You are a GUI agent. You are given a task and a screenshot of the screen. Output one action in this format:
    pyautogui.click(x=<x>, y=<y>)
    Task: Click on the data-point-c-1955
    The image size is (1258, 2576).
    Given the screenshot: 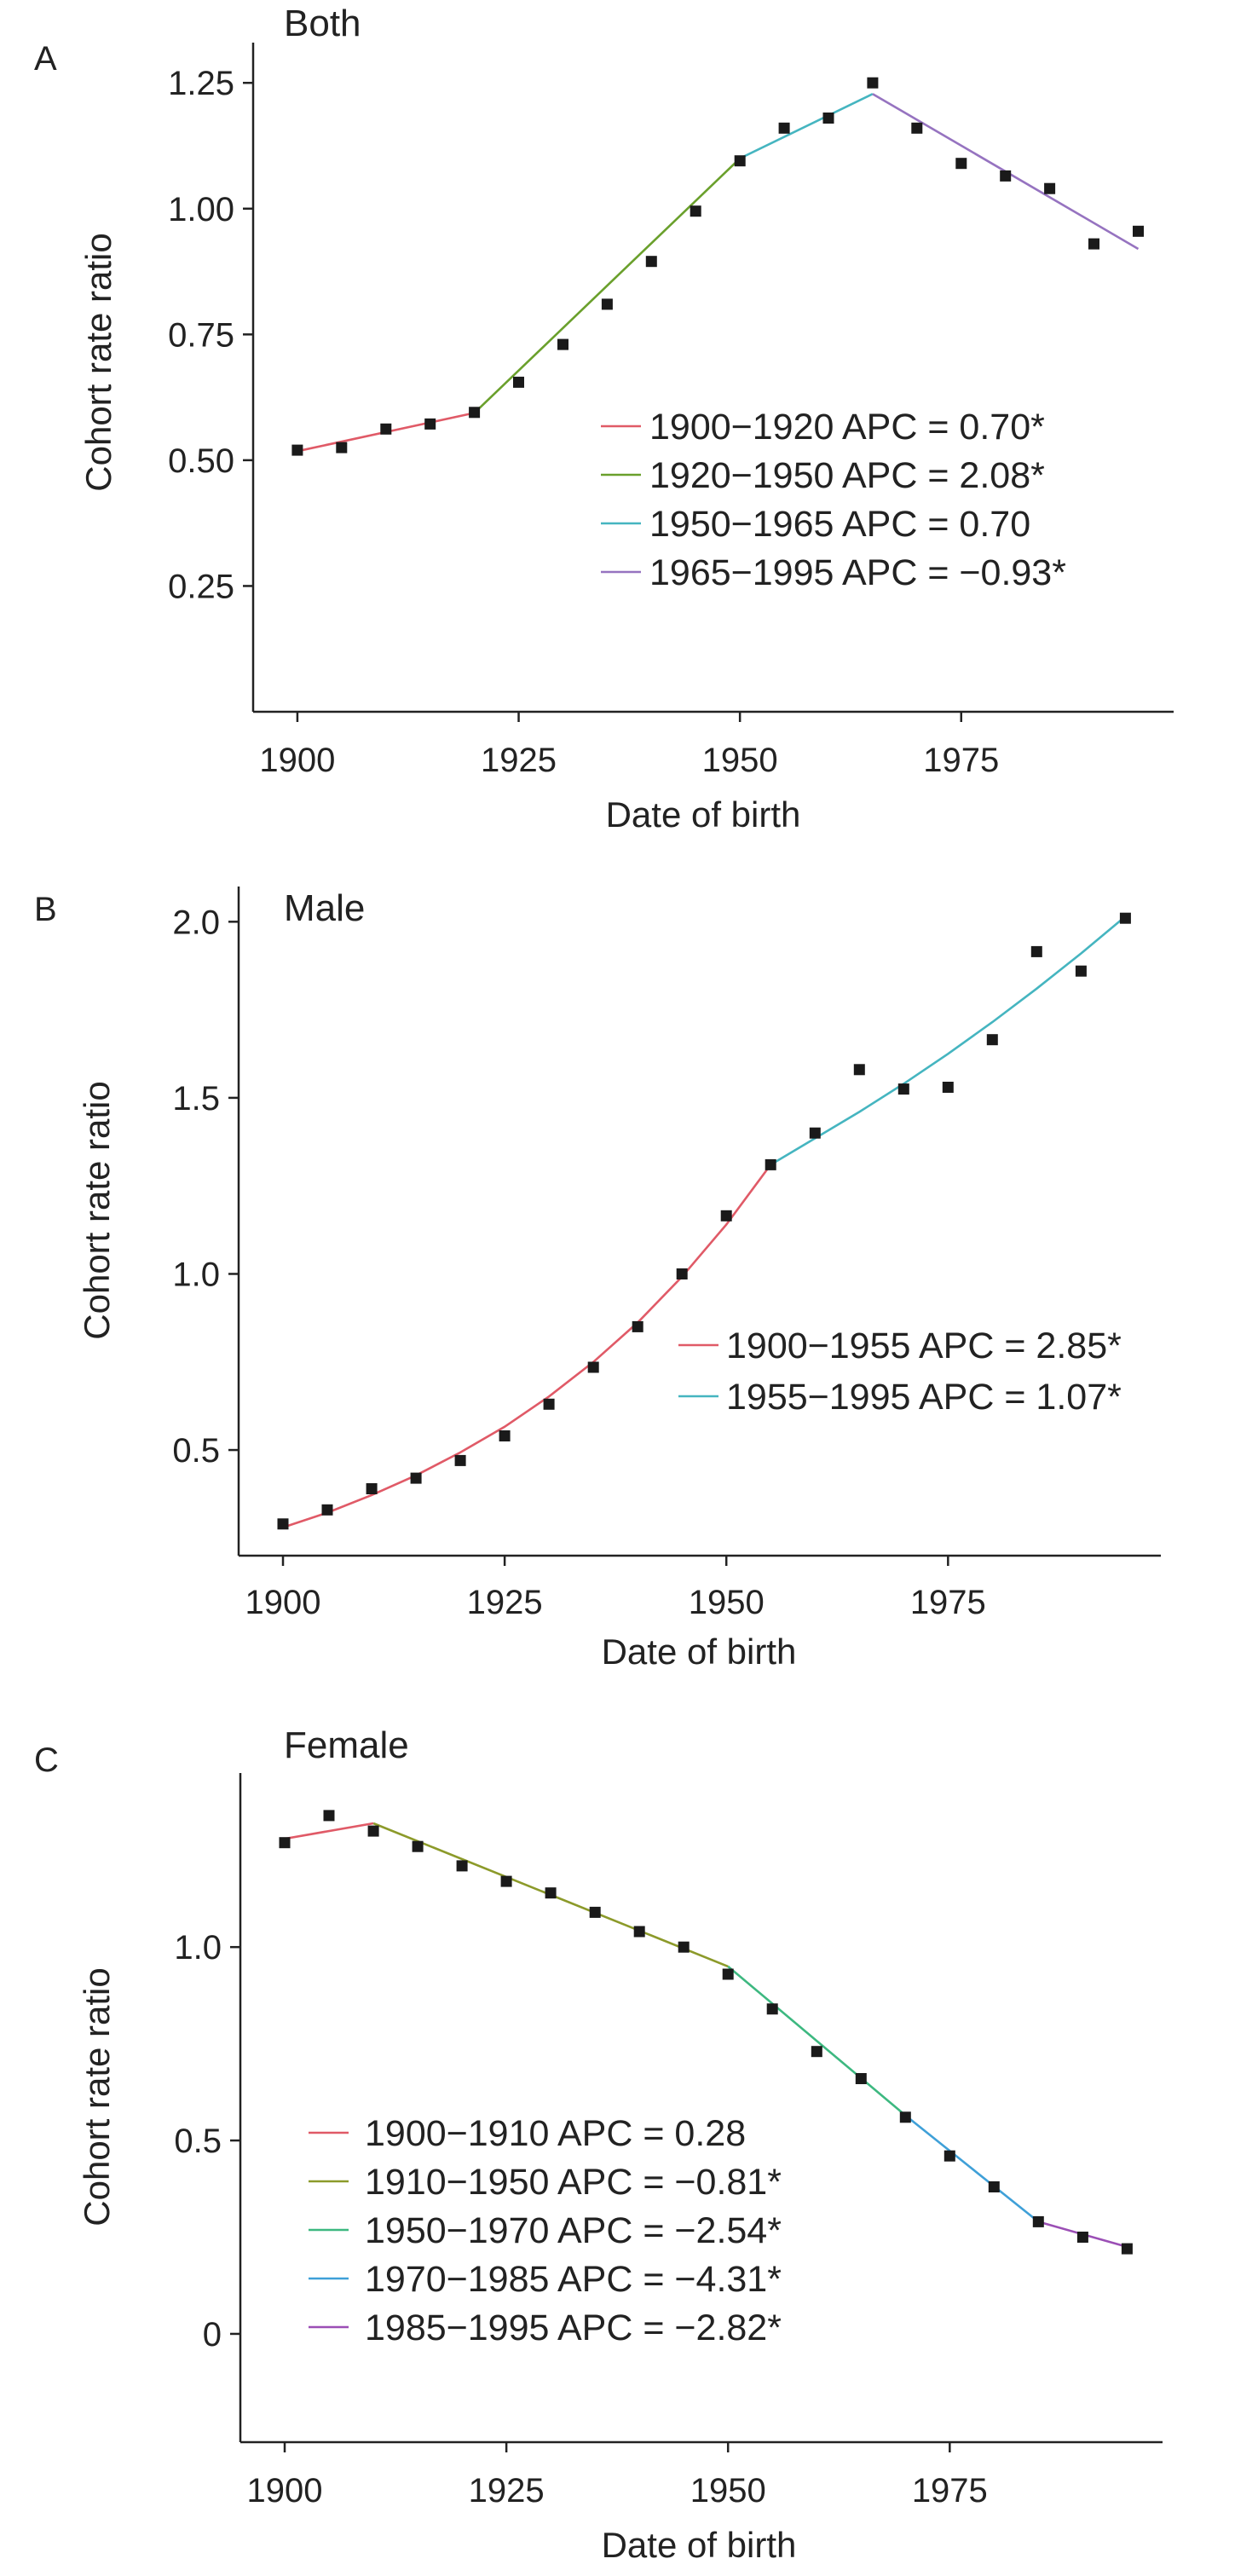 What is the action you would take?
    pyautogui.click(x=772, y=2009)
    